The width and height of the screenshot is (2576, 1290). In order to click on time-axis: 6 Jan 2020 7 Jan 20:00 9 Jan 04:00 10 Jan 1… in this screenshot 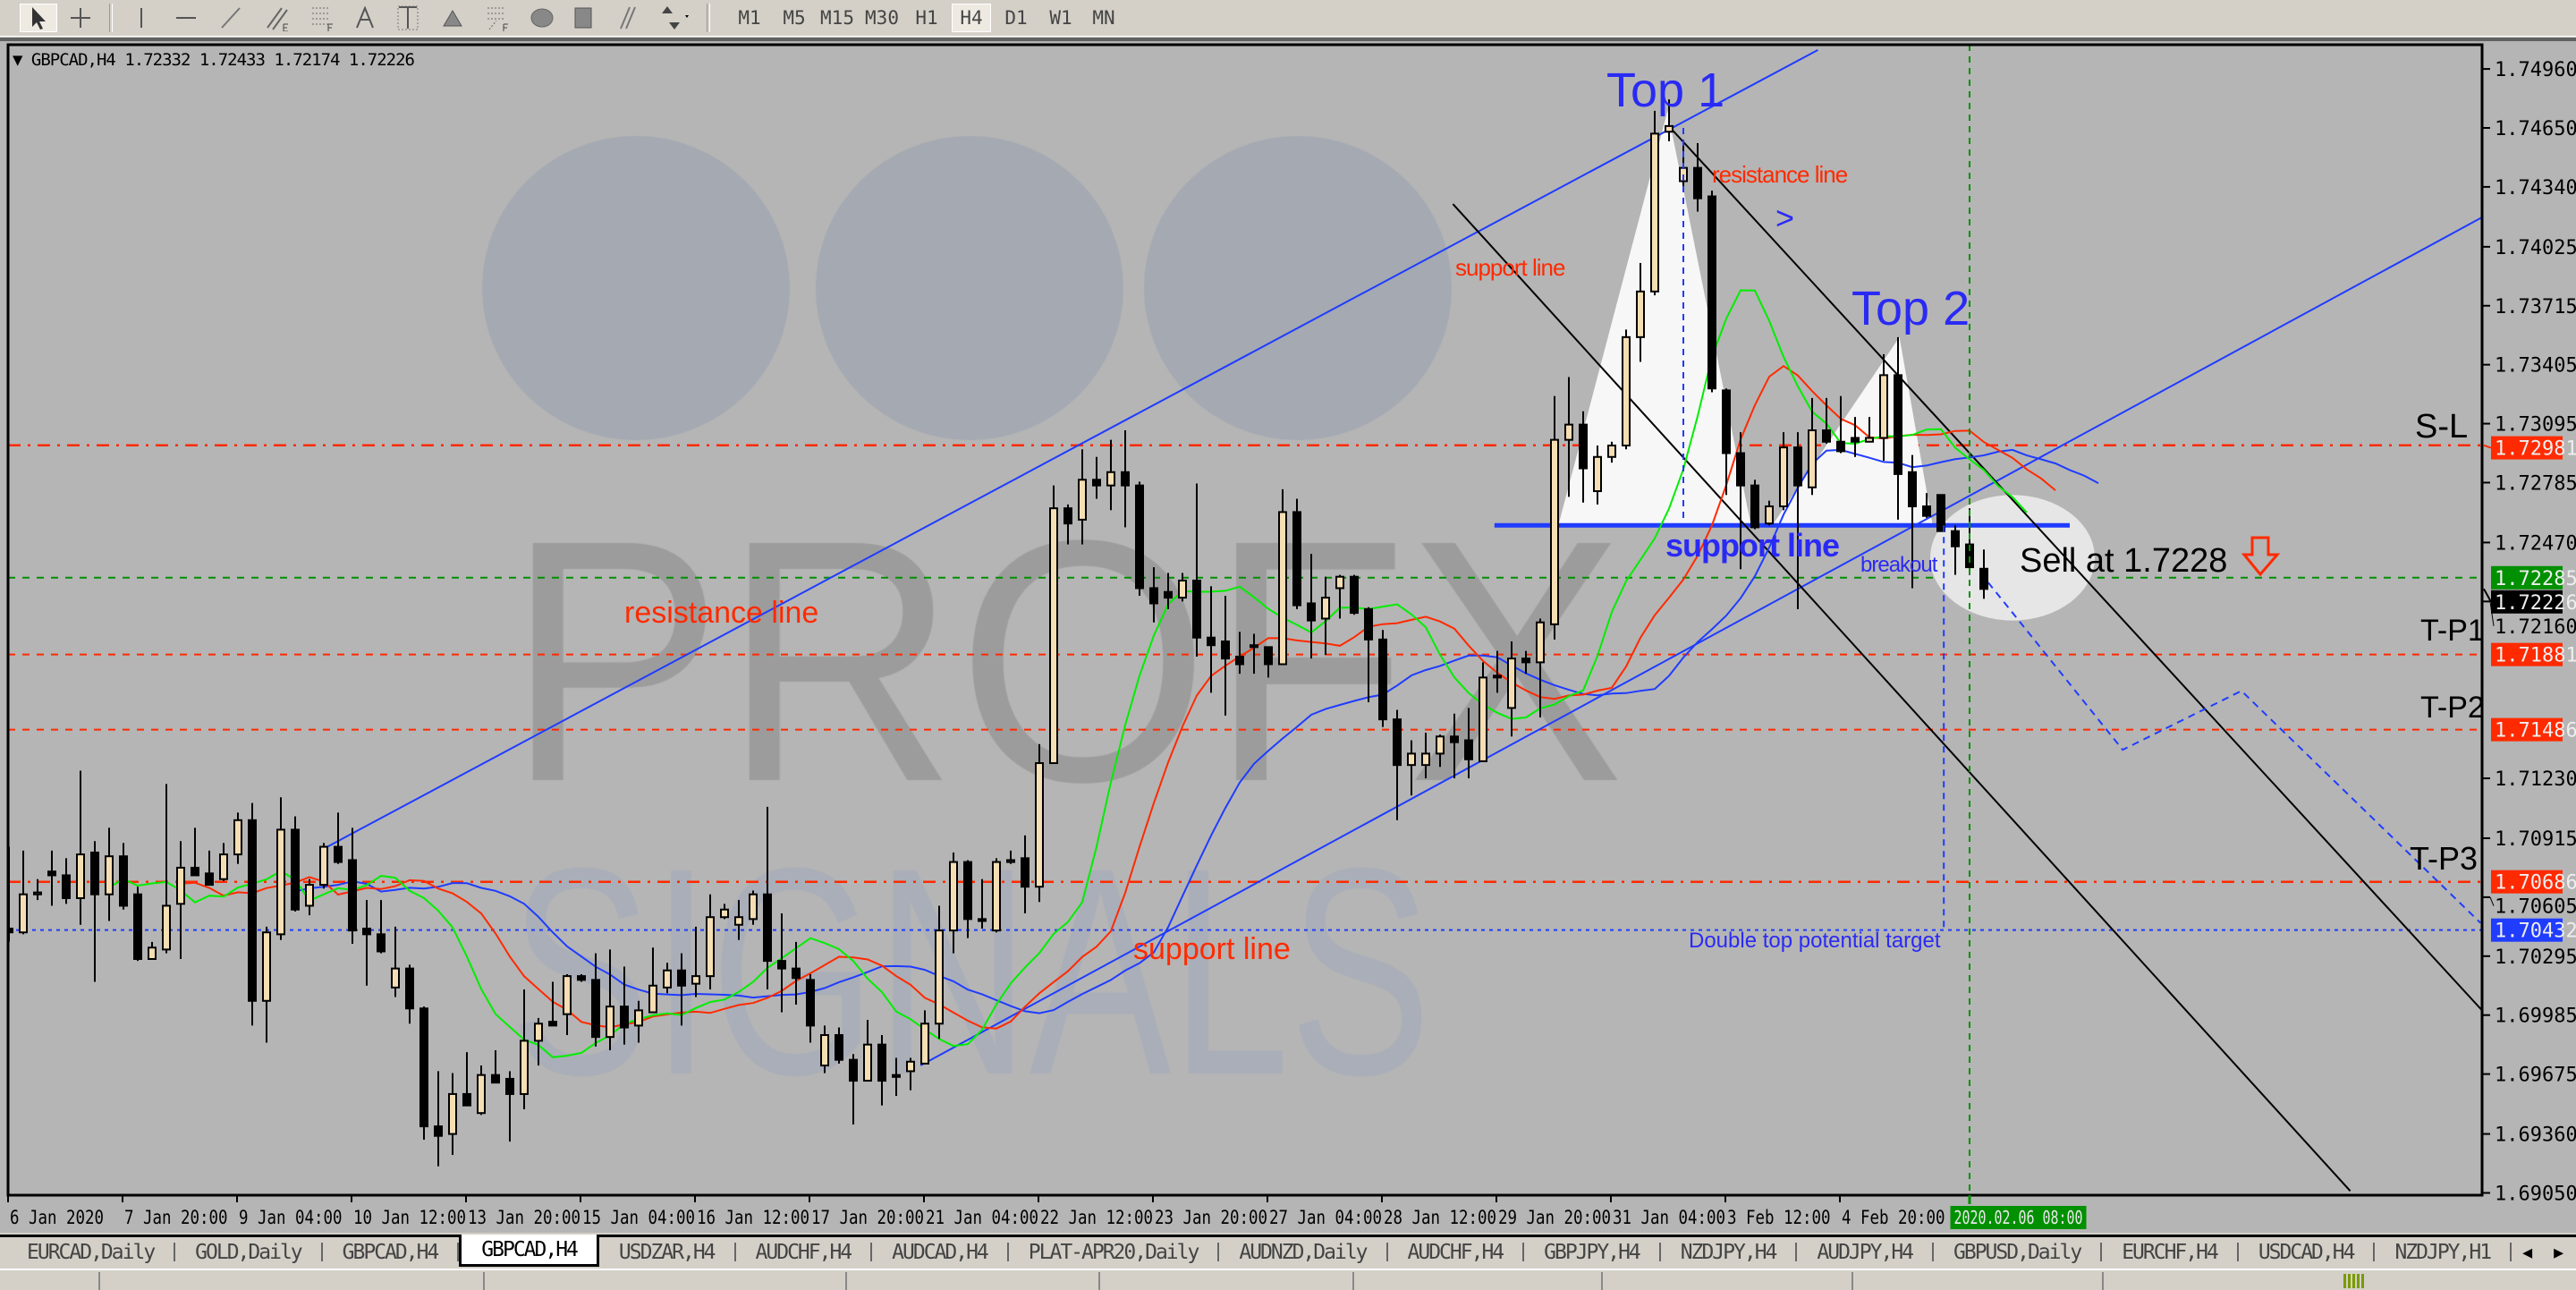, I will do `click(1047, 1212)`.